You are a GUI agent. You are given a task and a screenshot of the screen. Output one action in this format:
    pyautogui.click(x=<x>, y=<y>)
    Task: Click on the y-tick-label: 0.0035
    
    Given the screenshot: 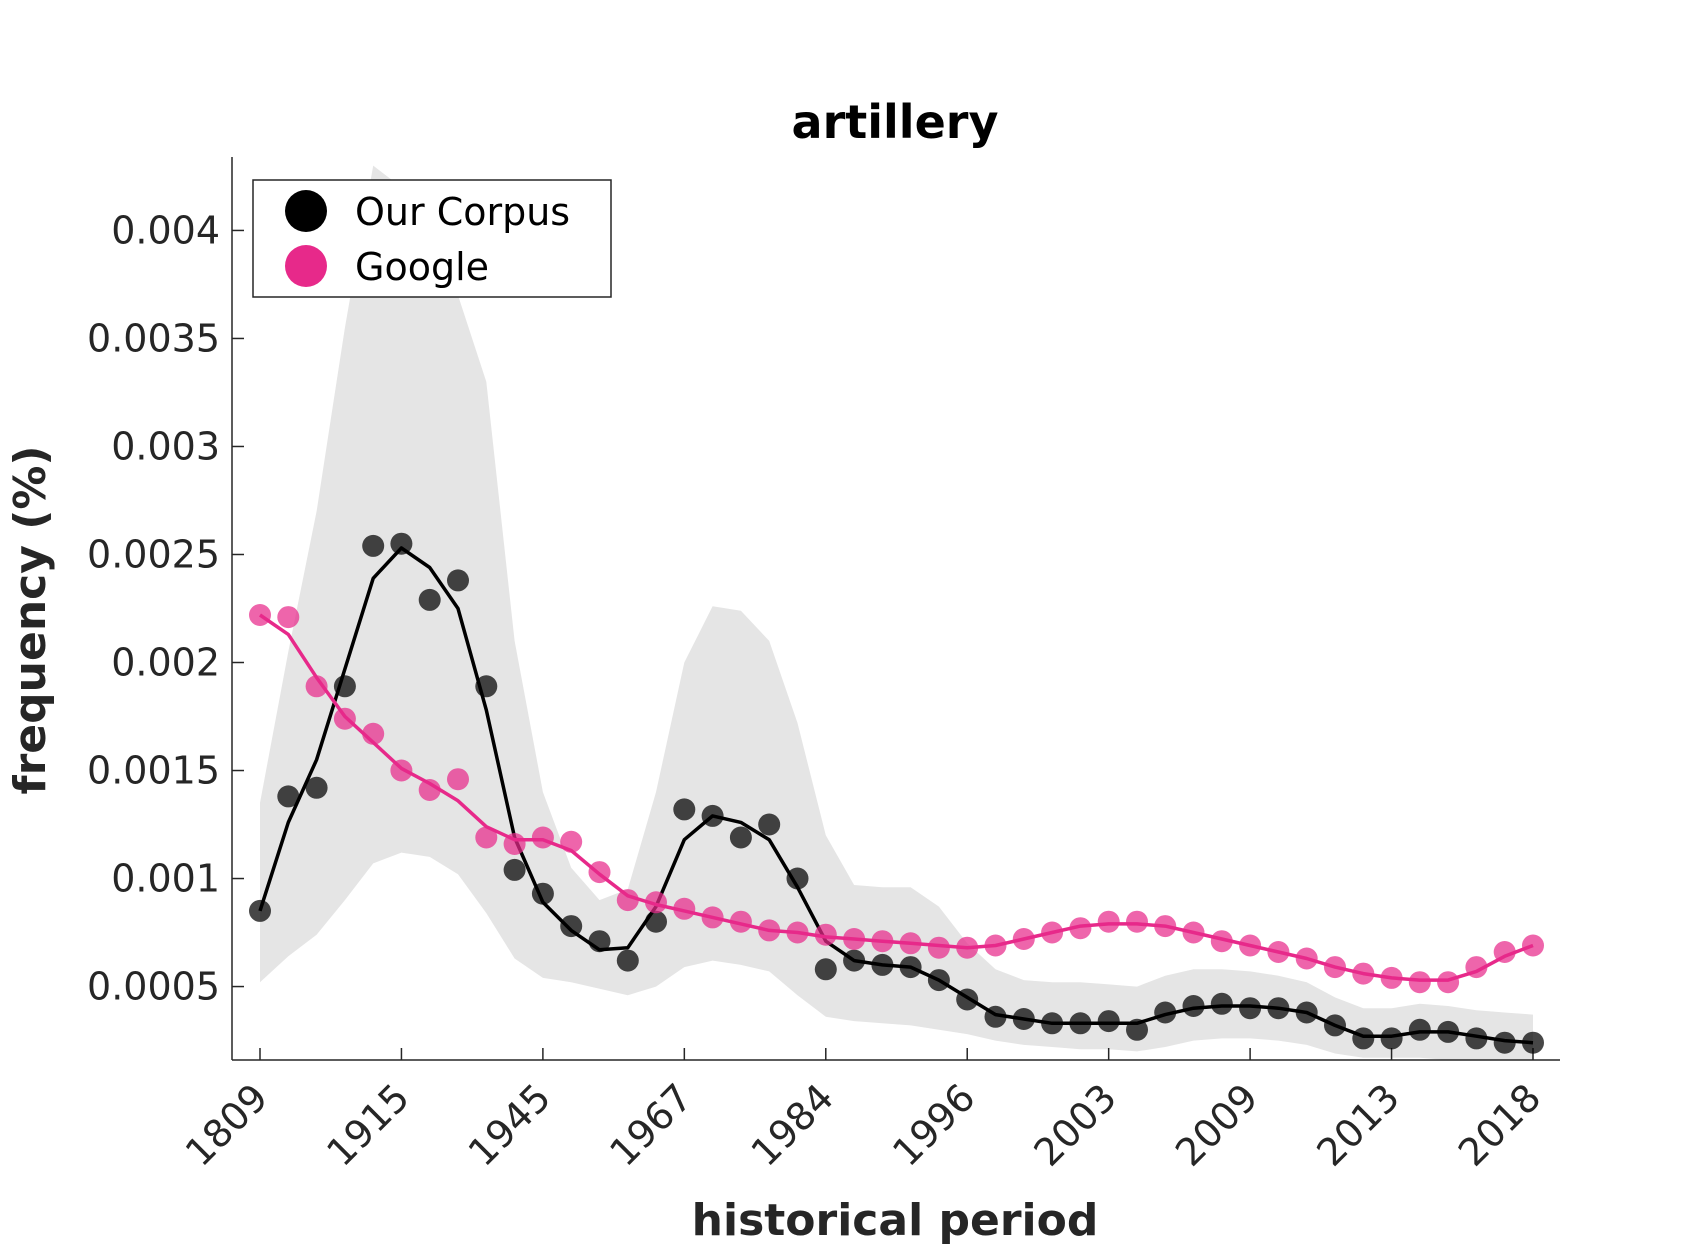 What is the action you would take?
    pyautogui.click(x=153, y=338)
    